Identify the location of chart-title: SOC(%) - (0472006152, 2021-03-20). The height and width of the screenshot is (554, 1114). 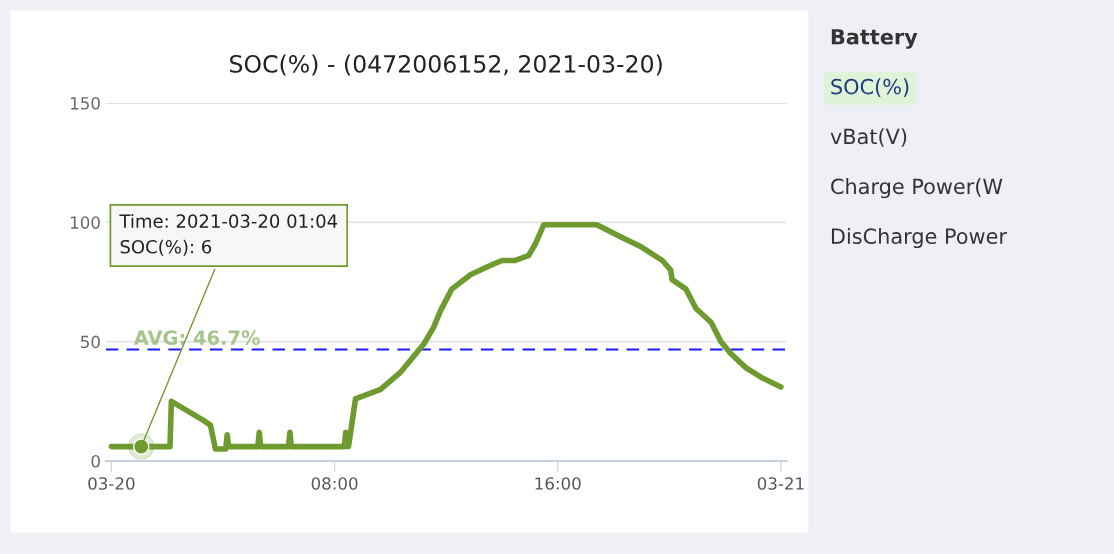
(446, 65).